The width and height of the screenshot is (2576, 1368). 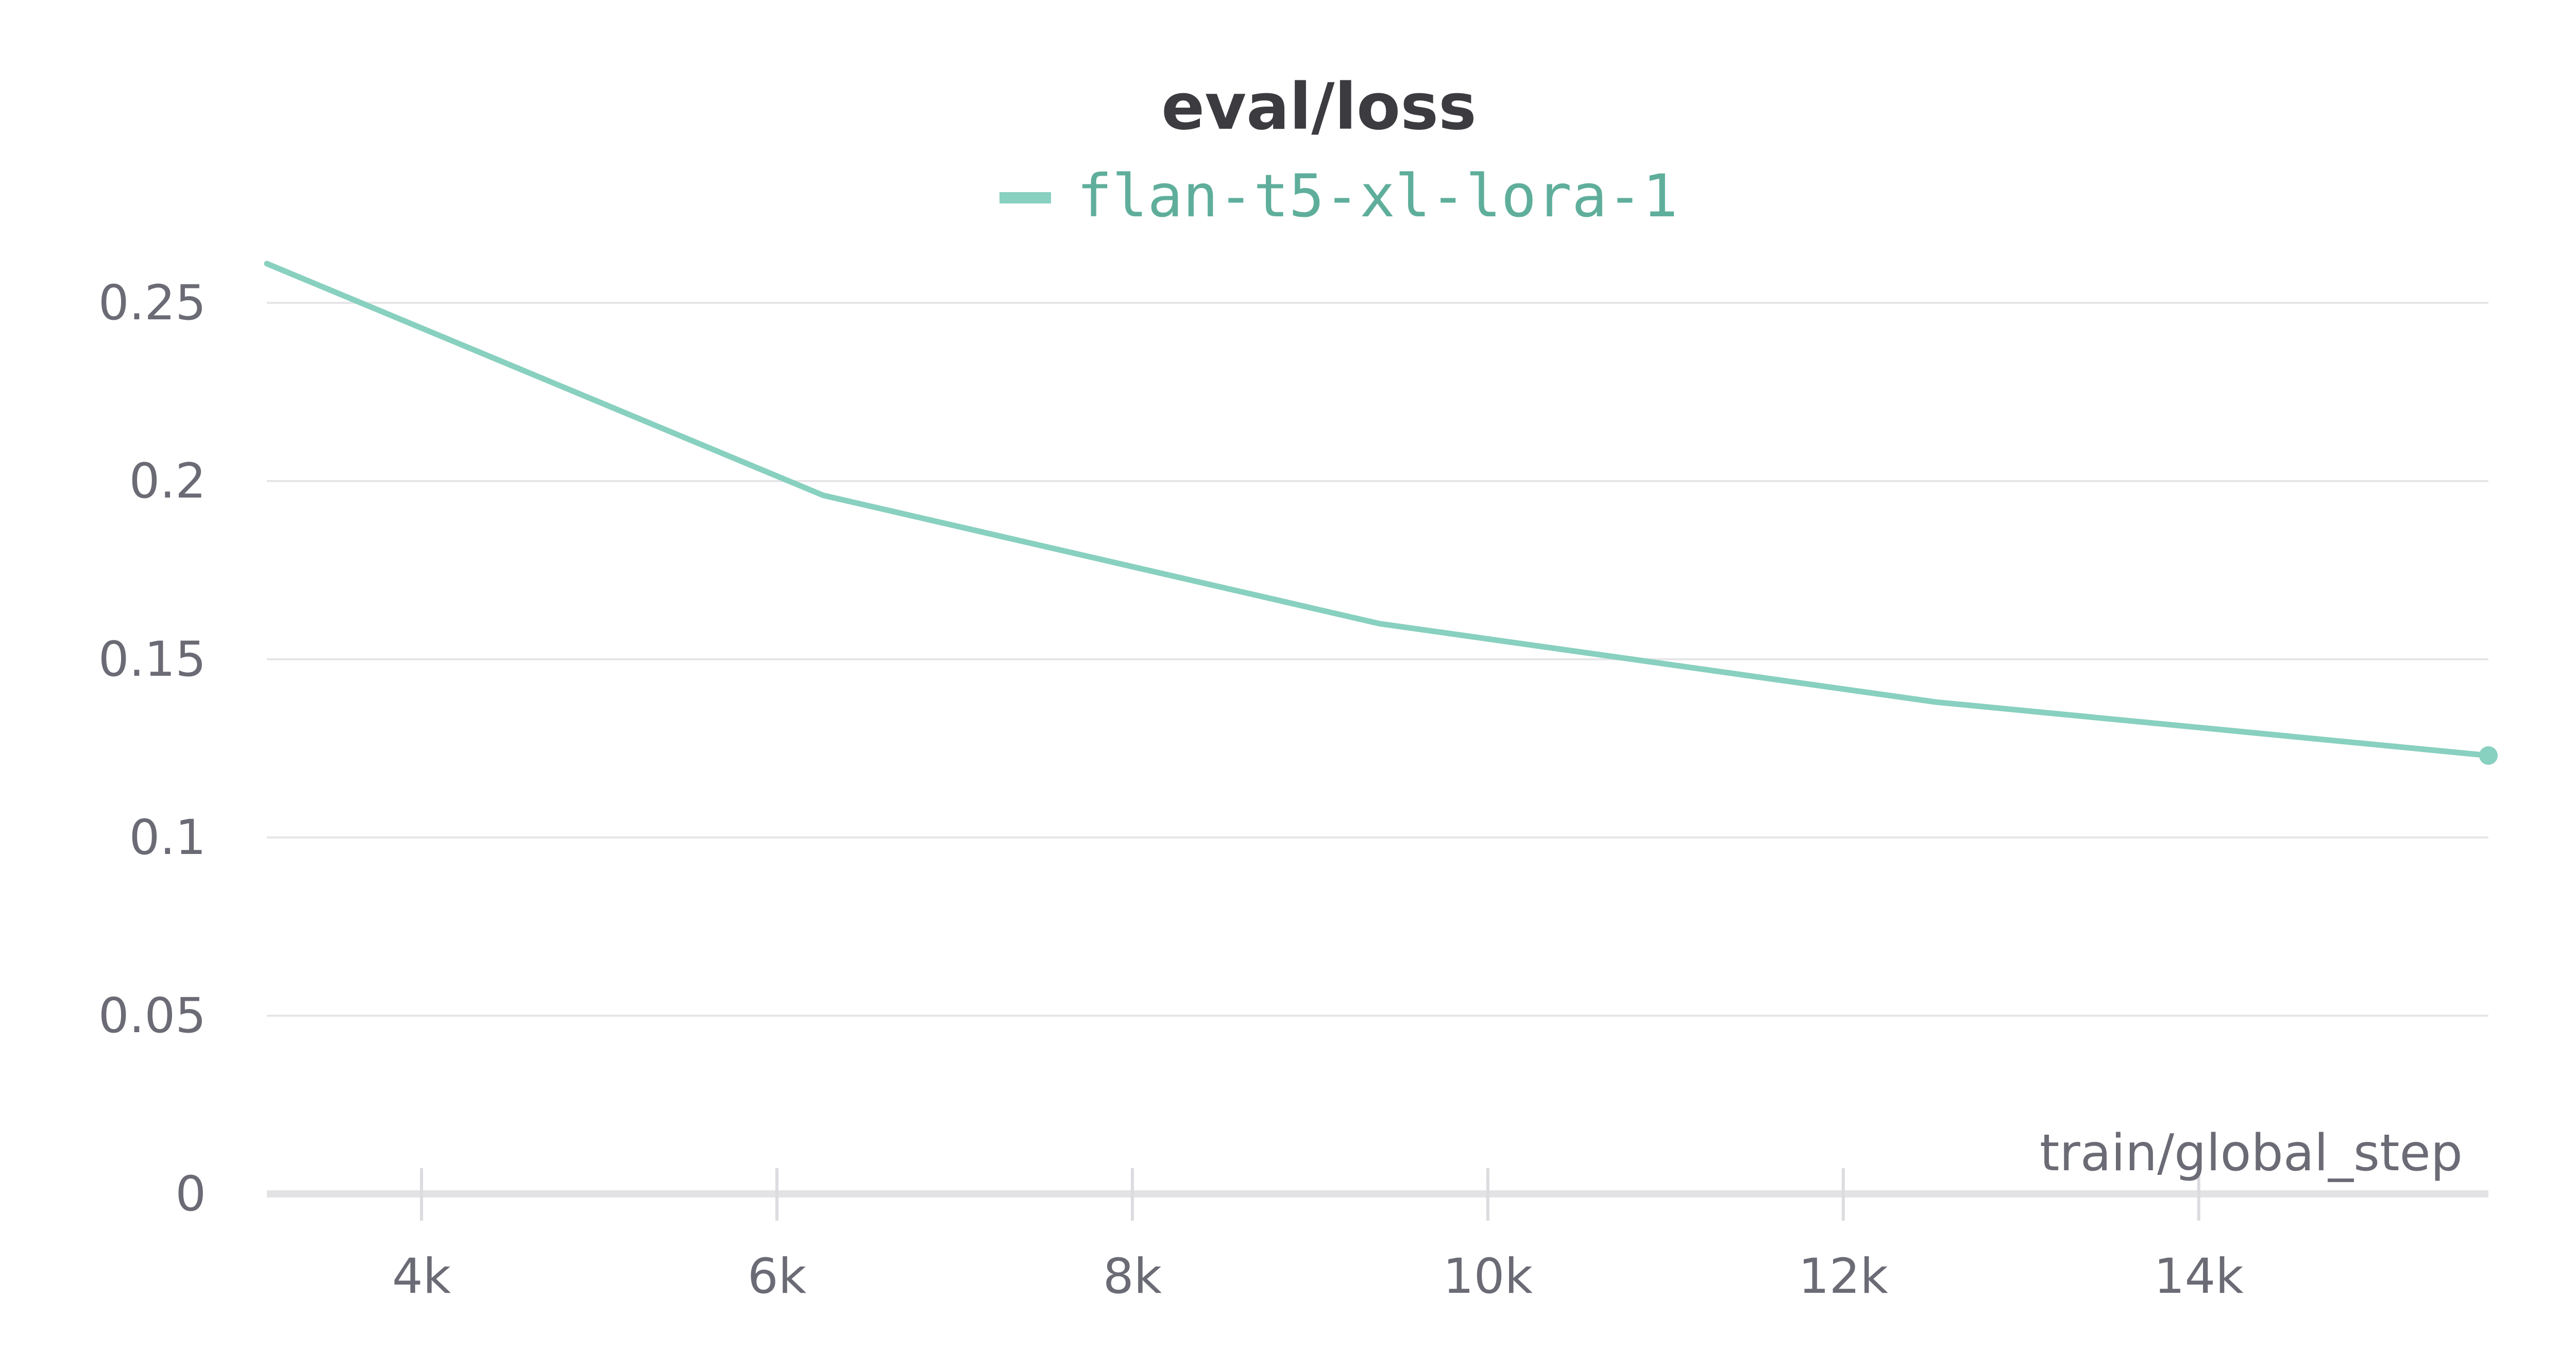 I want to click on x-tick-label: 6k, so click(x=777, y=1277).